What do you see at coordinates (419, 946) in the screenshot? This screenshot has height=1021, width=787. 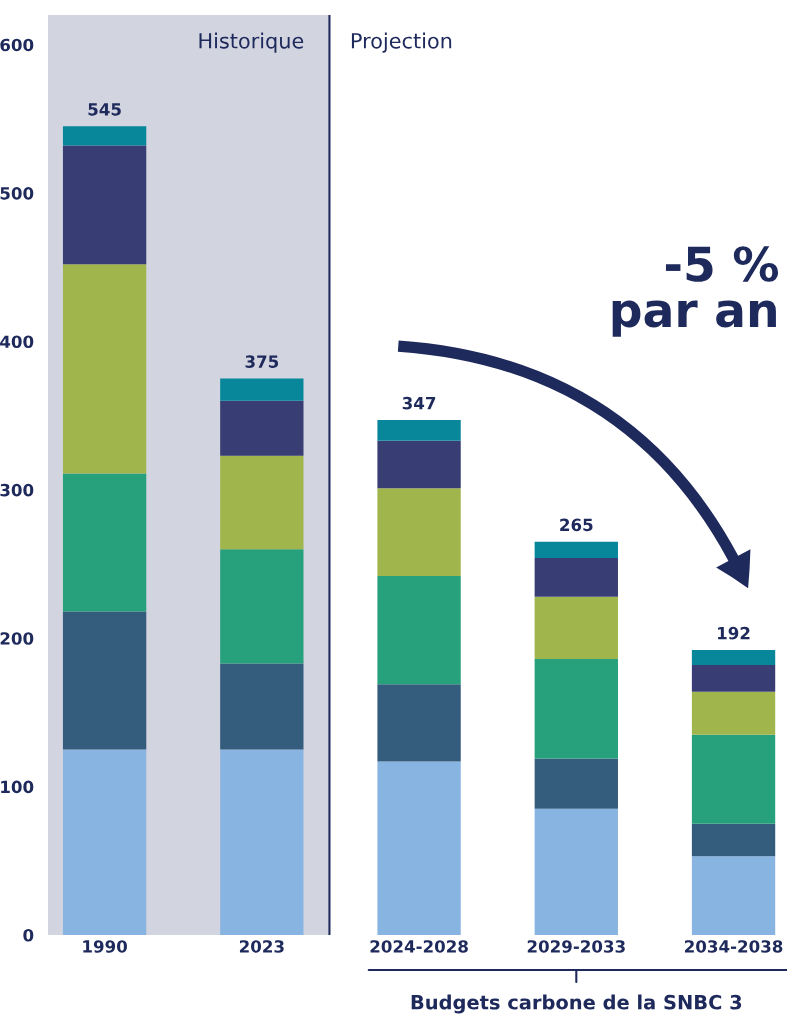 I see `x-tick-label: 2024-2028` at bounding box center [419, 946].